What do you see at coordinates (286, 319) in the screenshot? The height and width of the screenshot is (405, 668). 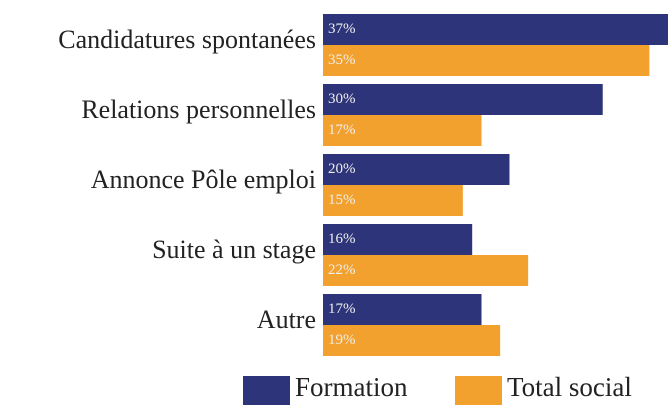 I see `category-label: Autre` at bounding box center [286, 319].